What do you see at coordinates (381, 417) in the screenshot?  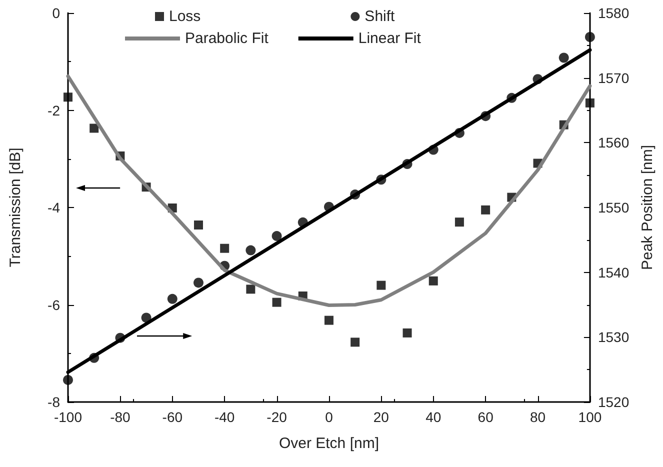 I see `x-tick-label: 20` at bounding box center [381, 417].